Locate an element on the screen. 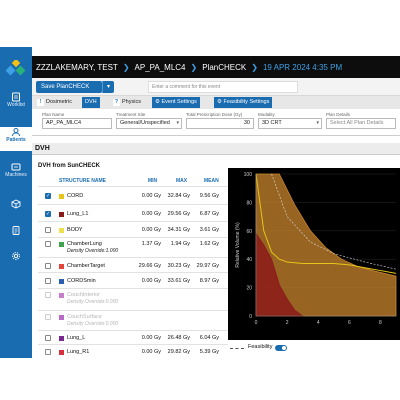 The width and height of the screenshot is (400, 400). column-header-mean: MEAN is located at coordinates (211, 181).